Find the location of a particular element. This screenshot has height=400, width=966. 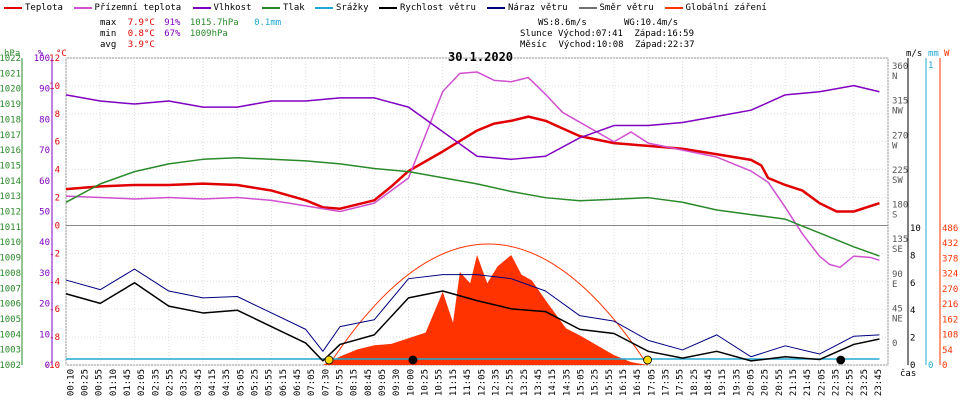

pct-tick-label: 20 is located at coordinates (44, 305).